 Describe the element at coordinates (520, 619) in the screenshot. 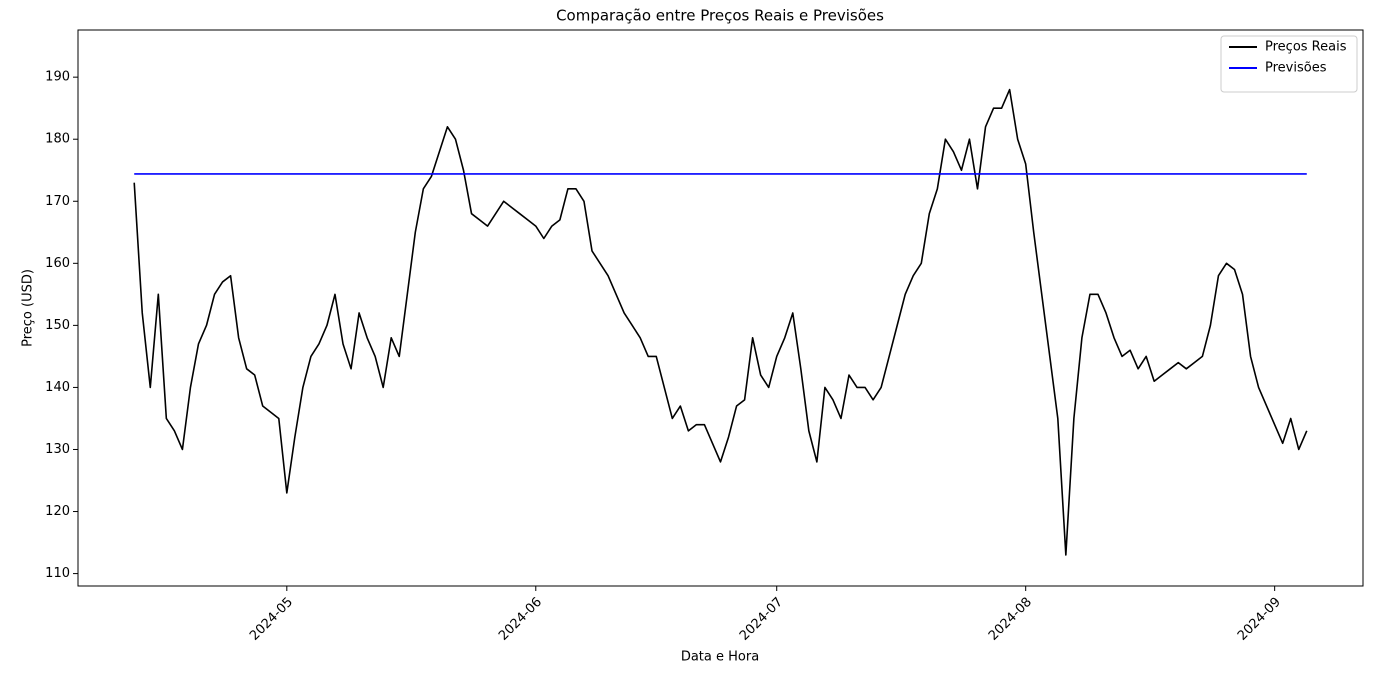

I see `x-tick-label: 2024-06` at that location.